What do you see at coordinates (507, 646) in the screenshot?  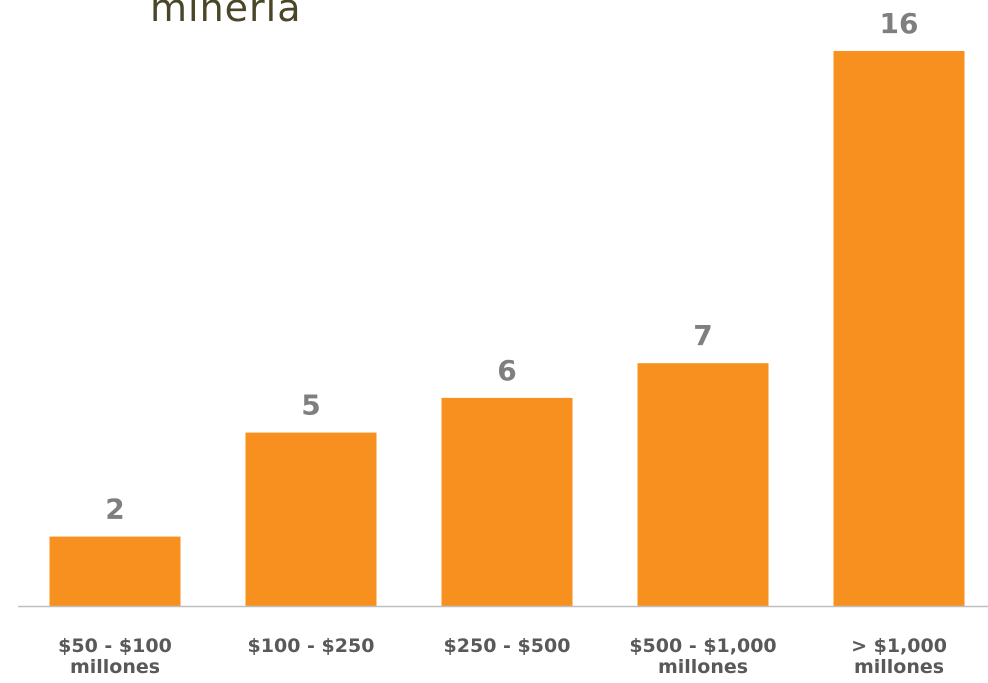 I see `category-label-3: $250 - $500` at bounding box center [507, 646].